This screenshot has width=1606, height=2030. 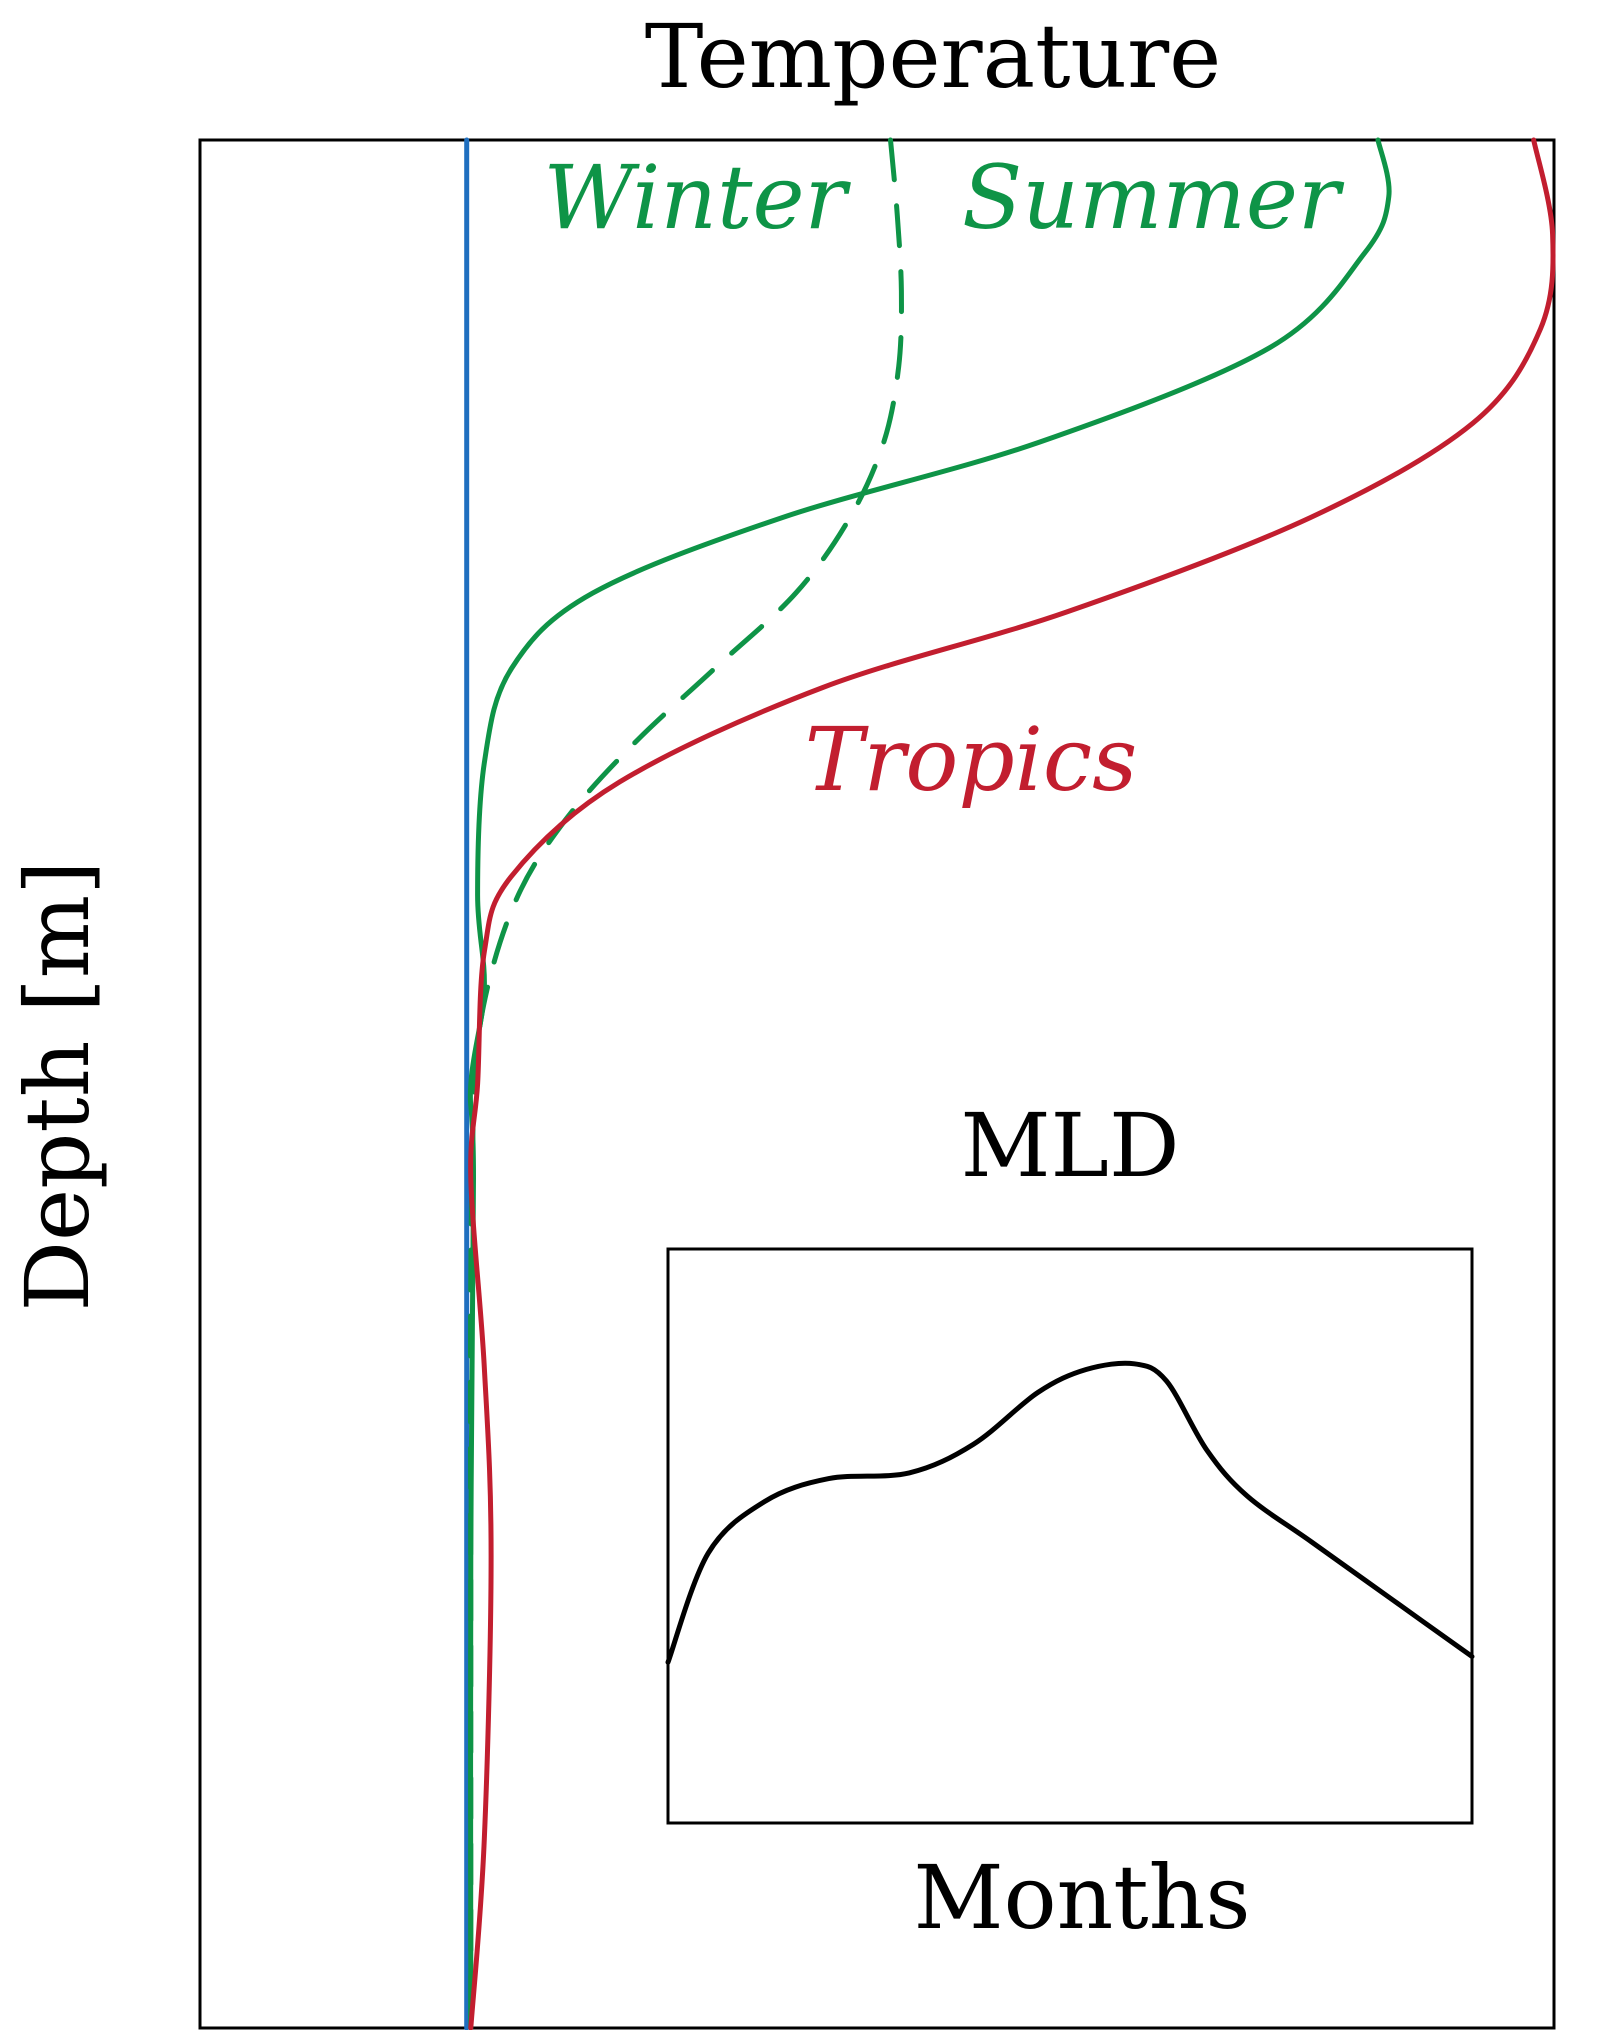 I want to click on winter-annotation: Winter, so click(x=697, y=197).